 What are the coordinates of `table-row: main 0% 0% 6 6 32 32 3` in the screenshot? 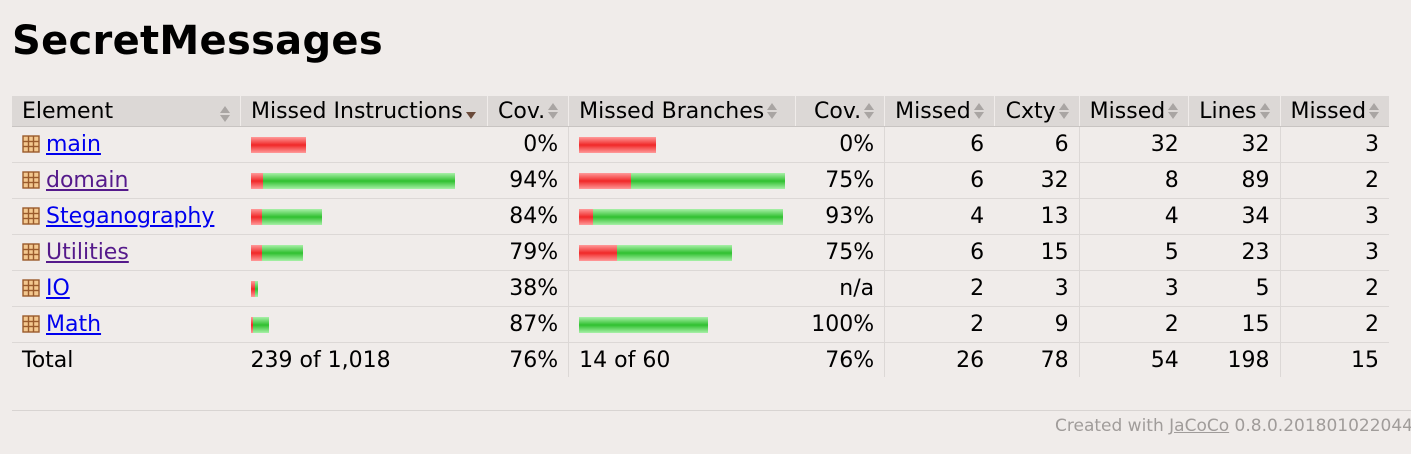 It's located at (701, 144).